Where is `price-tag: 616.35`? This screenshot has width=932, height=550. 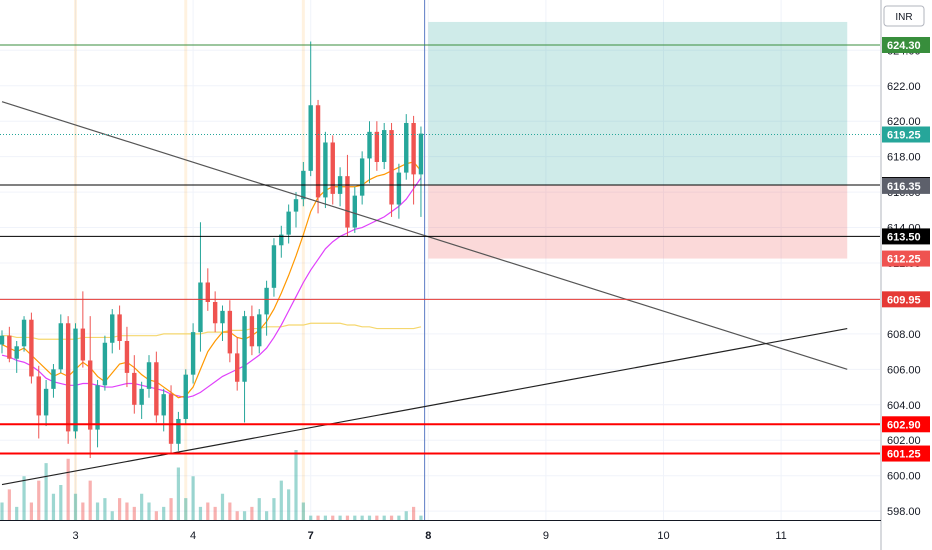 price-tag: 616.35 is located at coordinates (906, 185).